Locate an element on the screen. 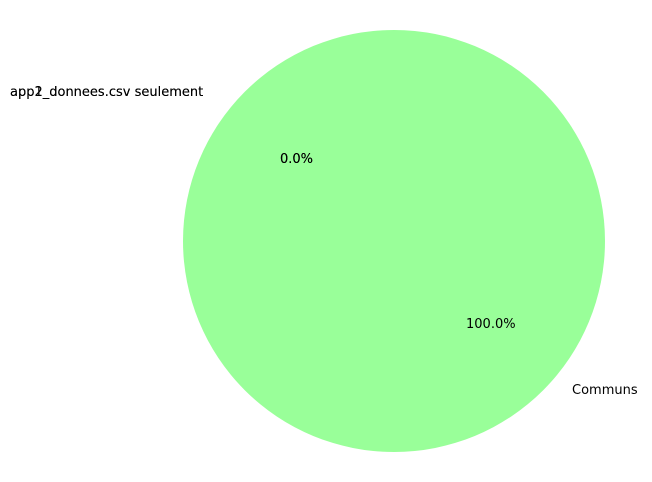 This screenshot has width=652, height=482. slice-pct-app1: 0.0% is located at coordinates (296, 159).